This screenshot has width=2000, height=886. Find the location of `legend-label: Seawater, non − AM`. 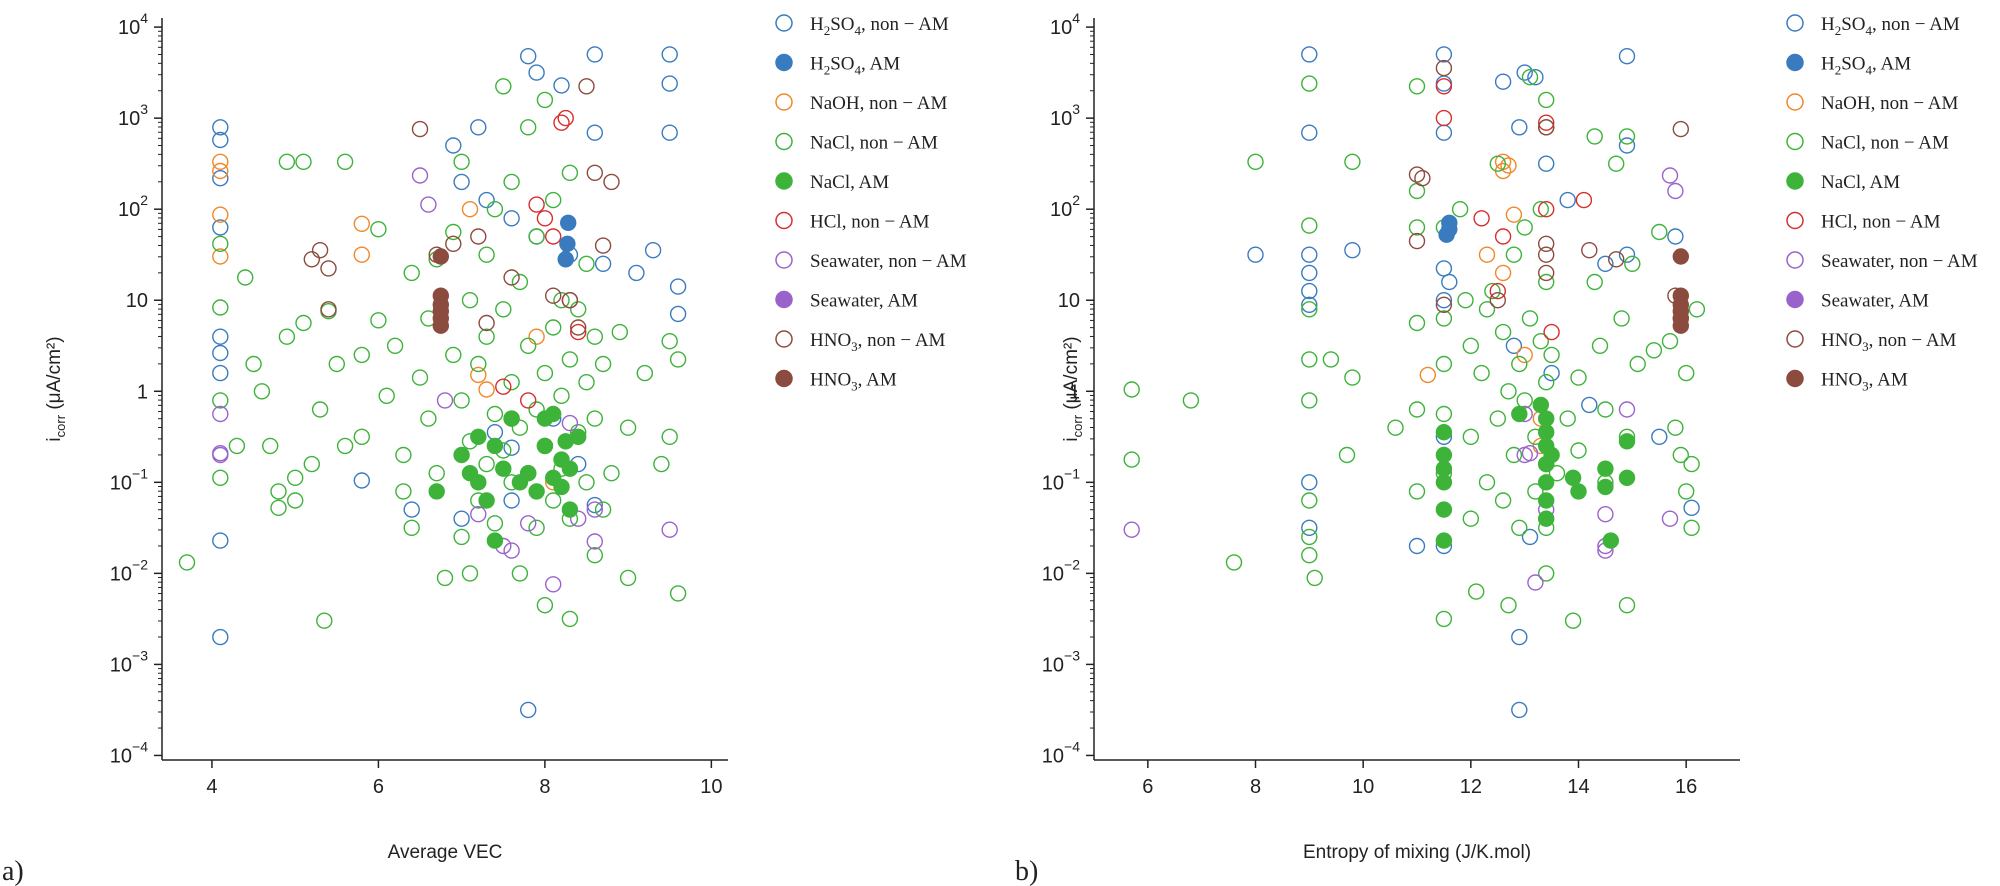

legend-label: Seawater, non − AM is located at coordinates (888, 261).